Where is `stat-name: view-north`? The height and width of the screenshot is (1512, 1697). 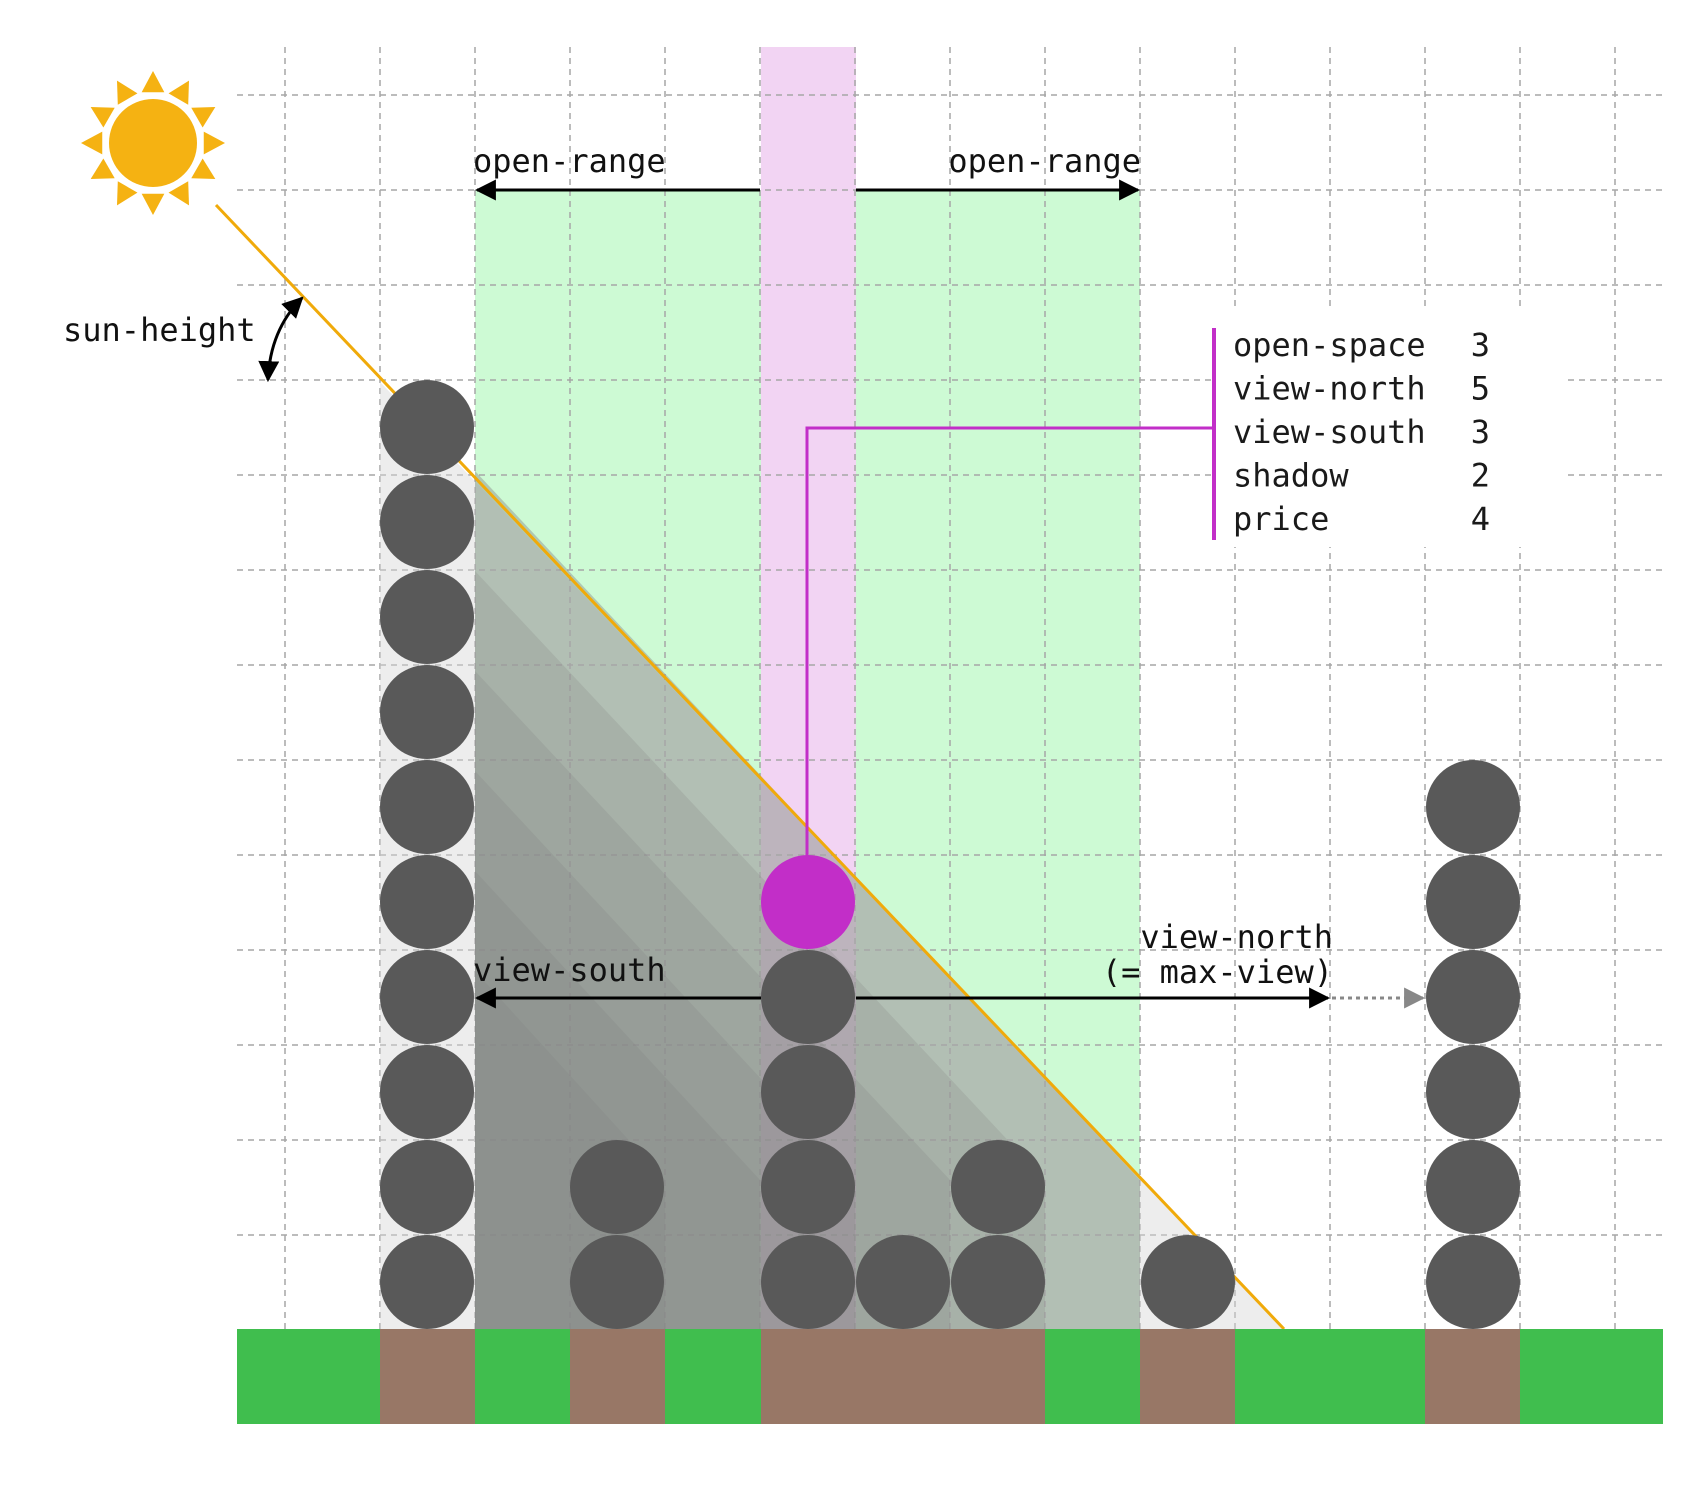
stat-name: view-north is located at coordinates (1329, 389).